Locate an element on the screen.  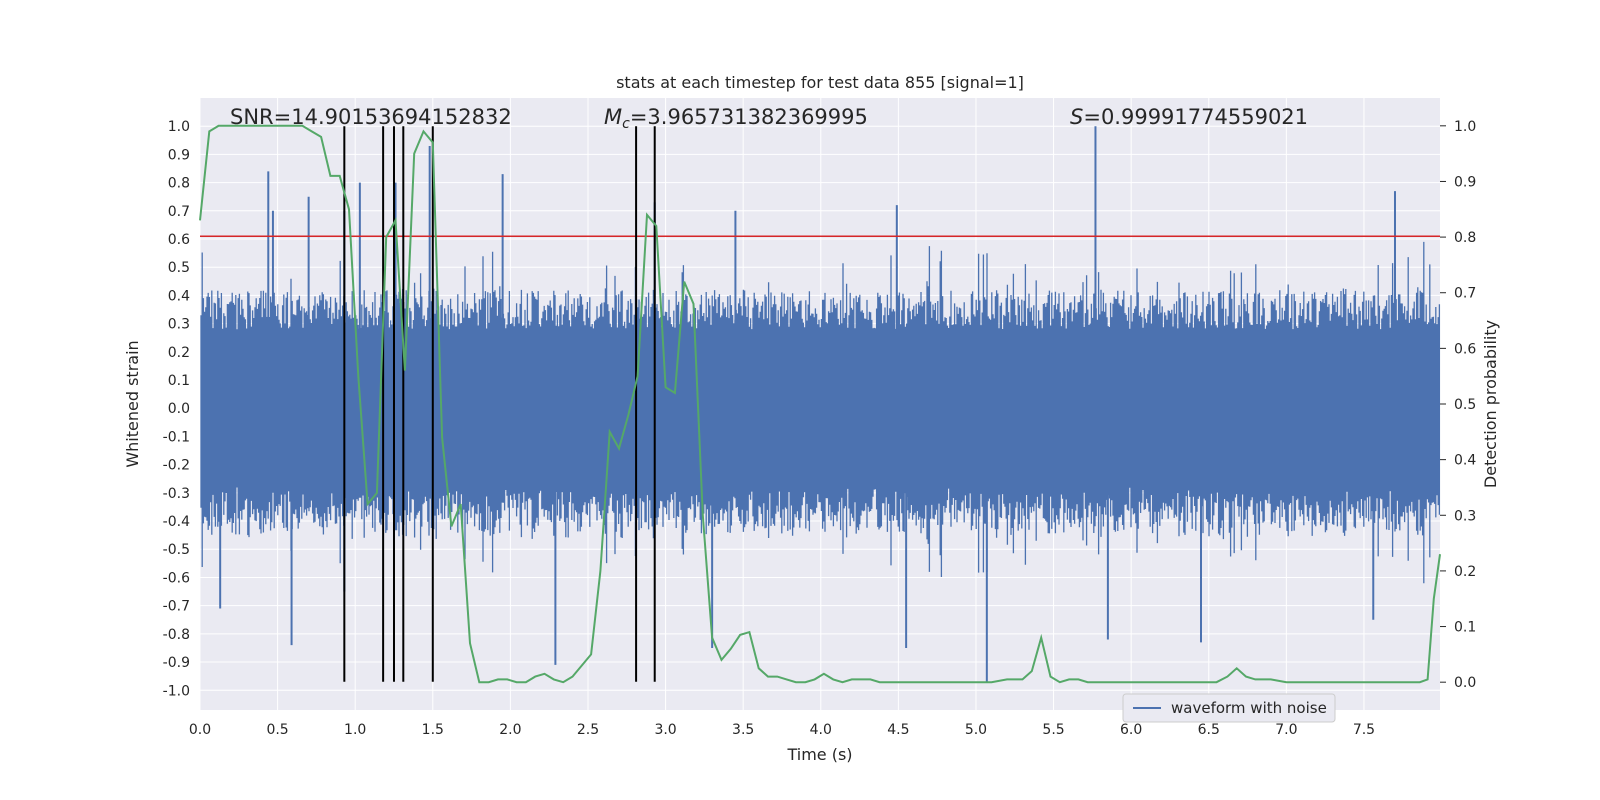
score-symbol: S is located at coordinates (1076, 117).